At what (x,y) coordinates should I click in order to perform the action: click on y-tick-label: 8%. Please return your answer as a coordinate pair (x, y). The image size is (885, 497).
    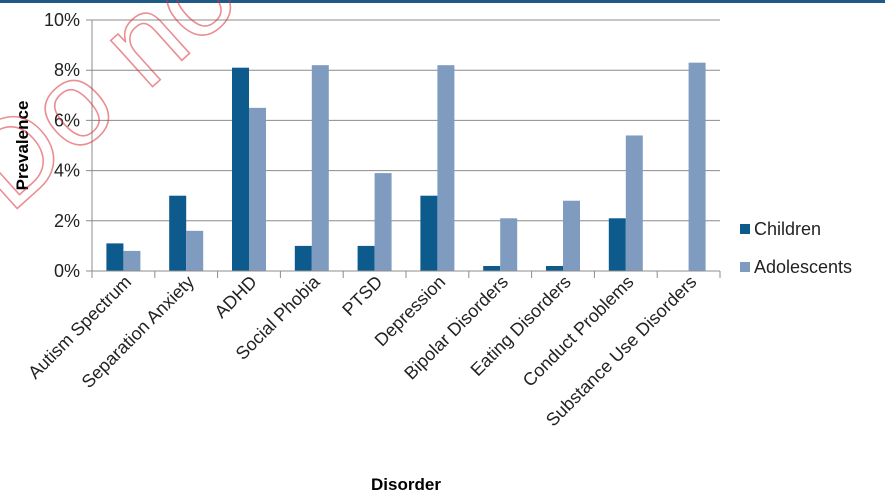
    Looking at the image, I should click on (67, 70).